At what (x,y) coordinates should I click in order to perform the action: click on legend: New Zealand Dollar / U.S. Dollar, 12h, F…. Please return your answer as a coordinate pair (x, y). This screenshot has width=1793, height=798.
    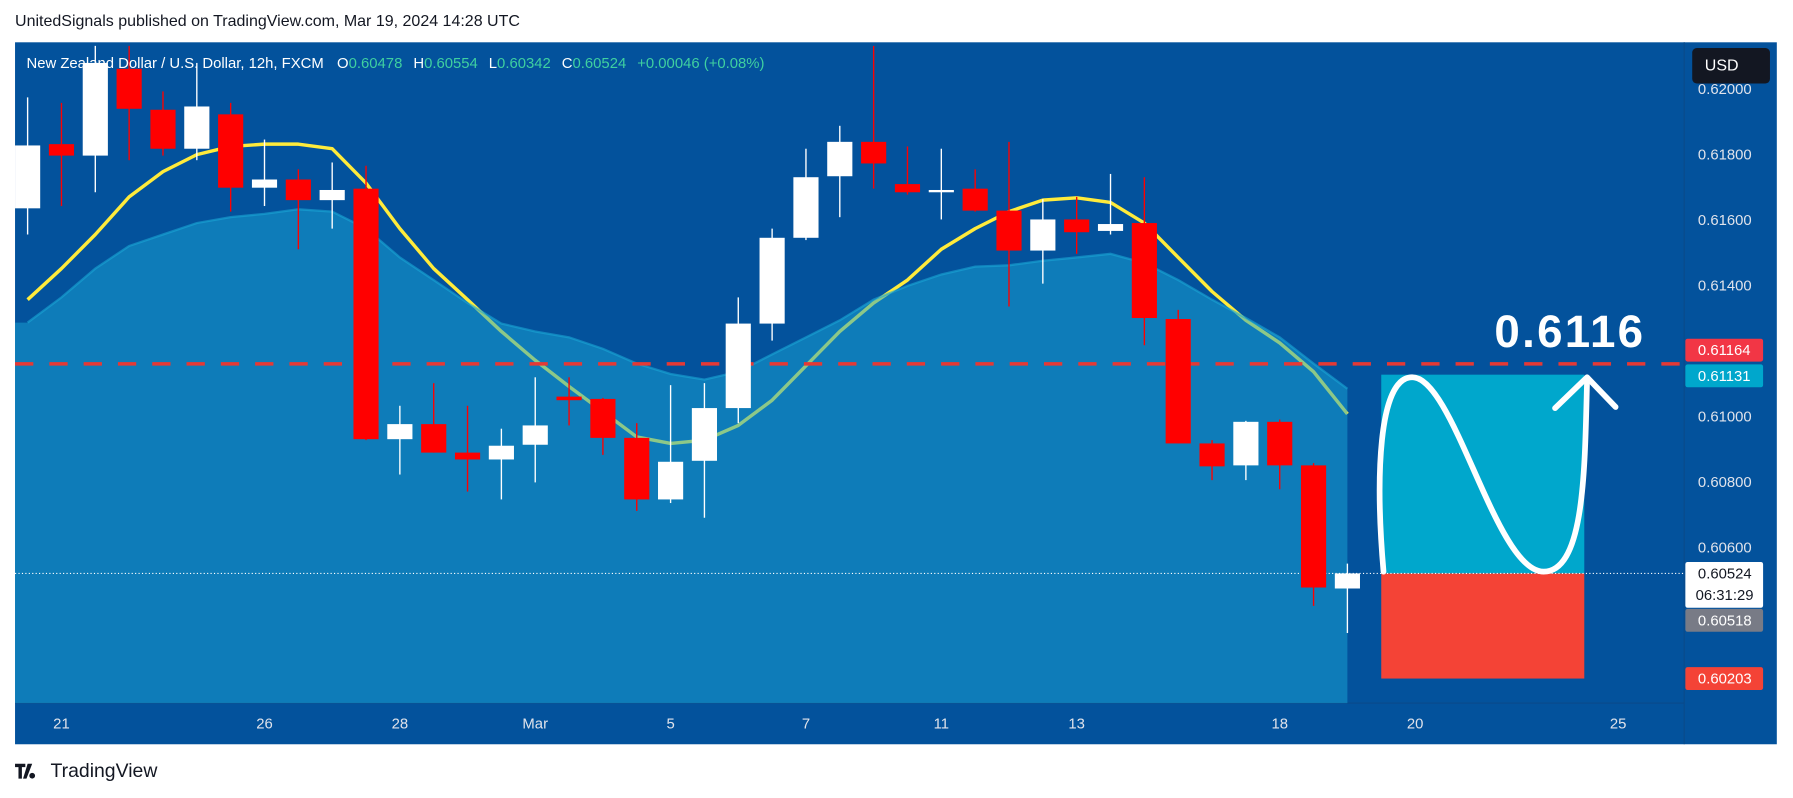
    Looking at the image, I should click on (395, 64).